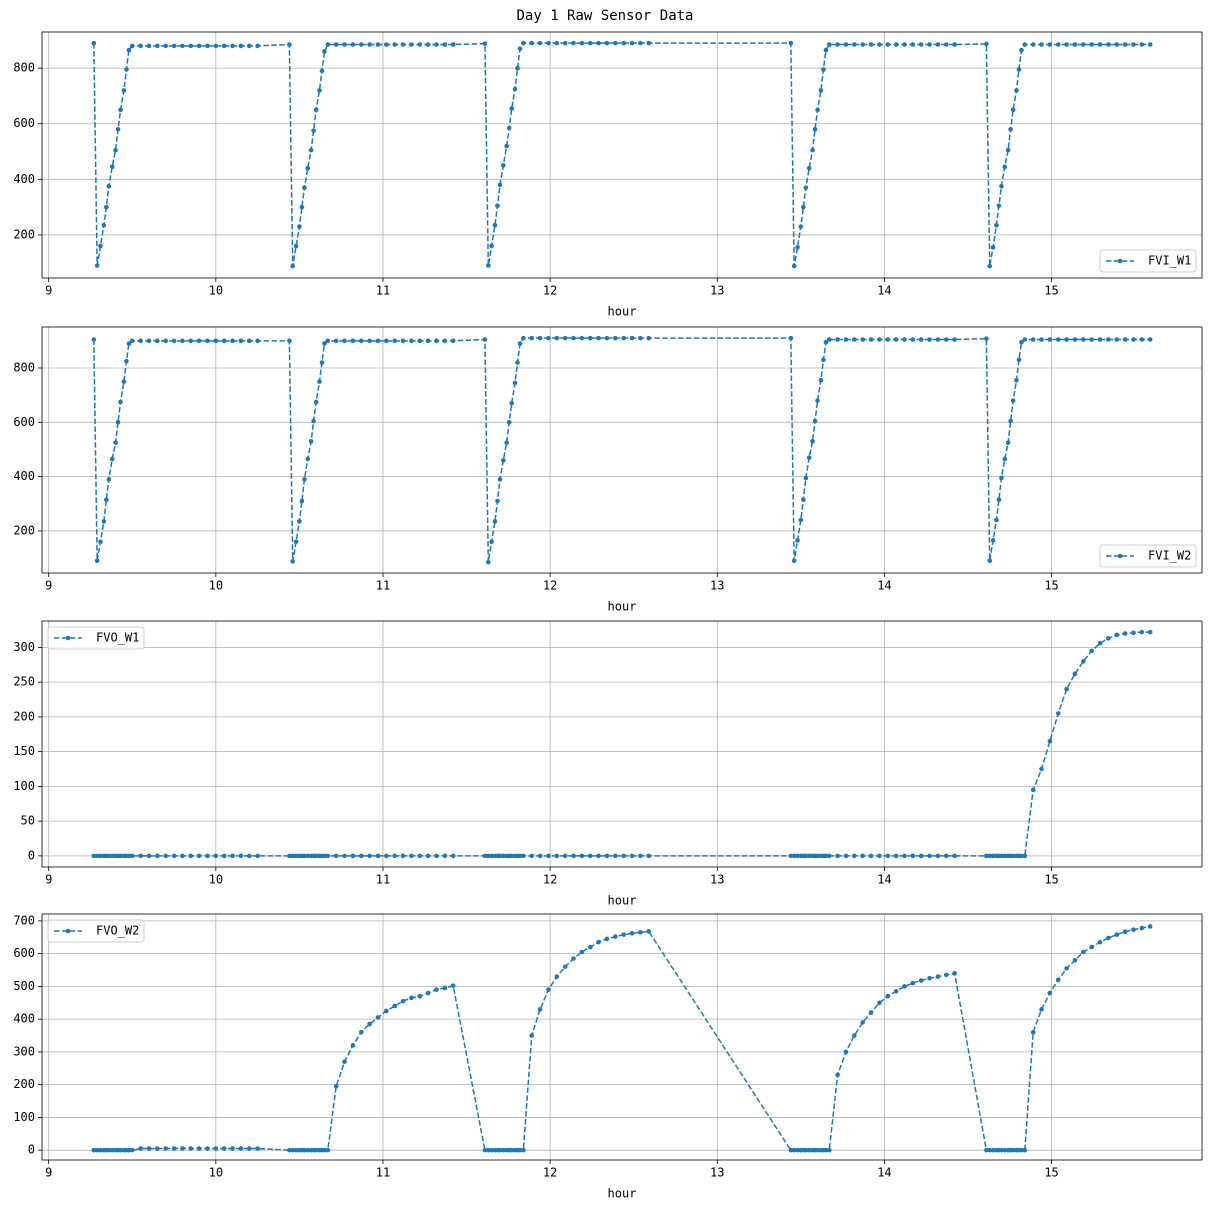 This screenshot has width=1211, height=1211. What do you see at coordinates (48, 586) in the screenshot?
I see `x-tick-label: 9` at bounding box center [48, 586].